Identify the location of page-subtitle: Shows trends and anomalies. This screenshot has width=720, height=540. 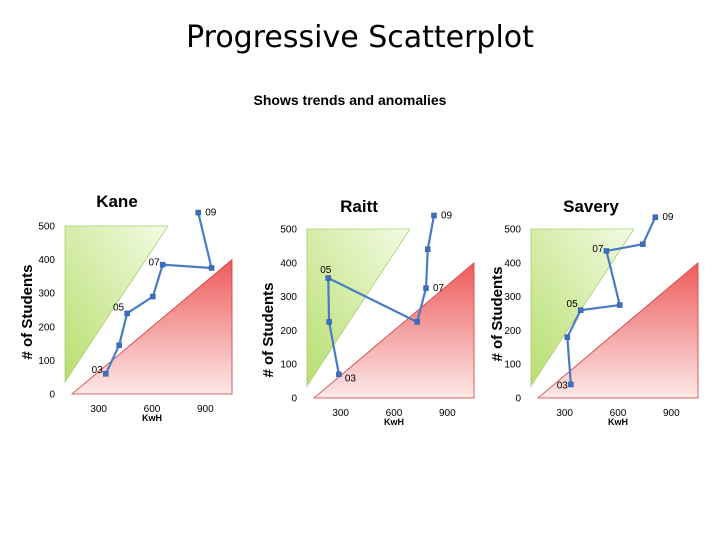
(350, 100).